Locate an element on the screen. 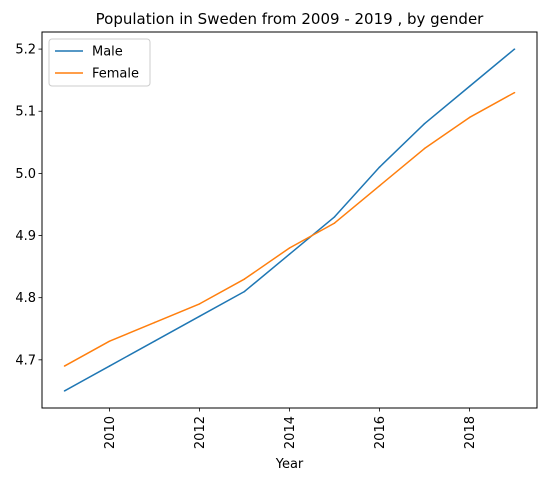 This screenshot has width=547, height=481. x-tick-label: 2014 is located at coordinates (290, 432).